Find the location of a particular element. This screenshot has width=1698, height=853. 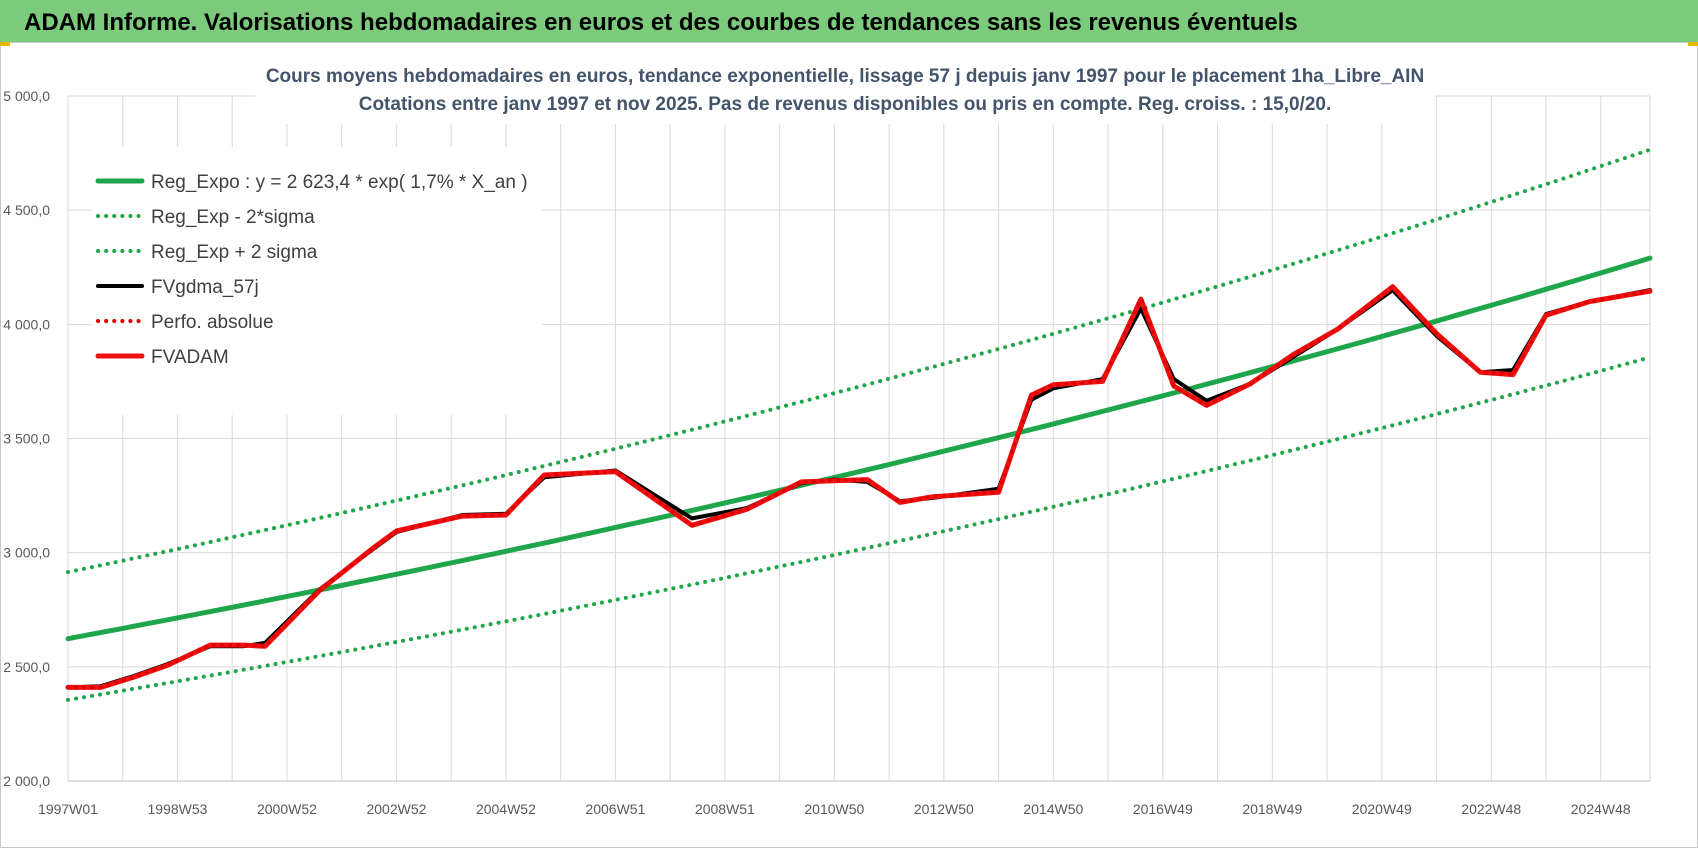

x-tick-label: 1997W01 is located at coordinates (68, 809).